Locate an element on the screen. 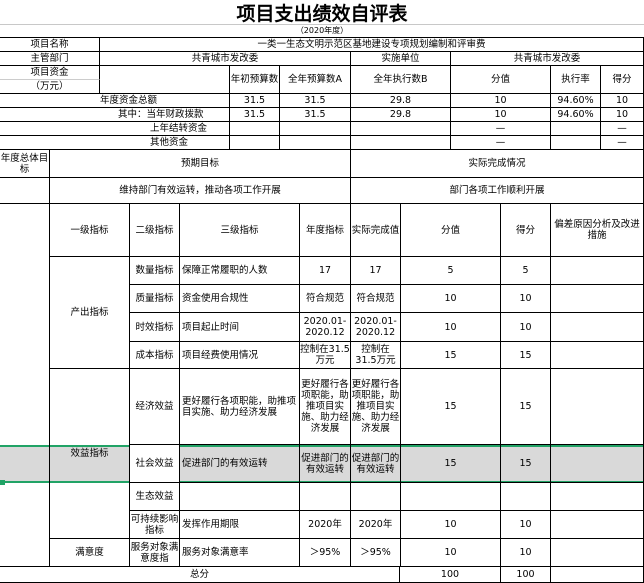  indicator-target: 促进部门的有效运转 is located at coordinates (325, 464).